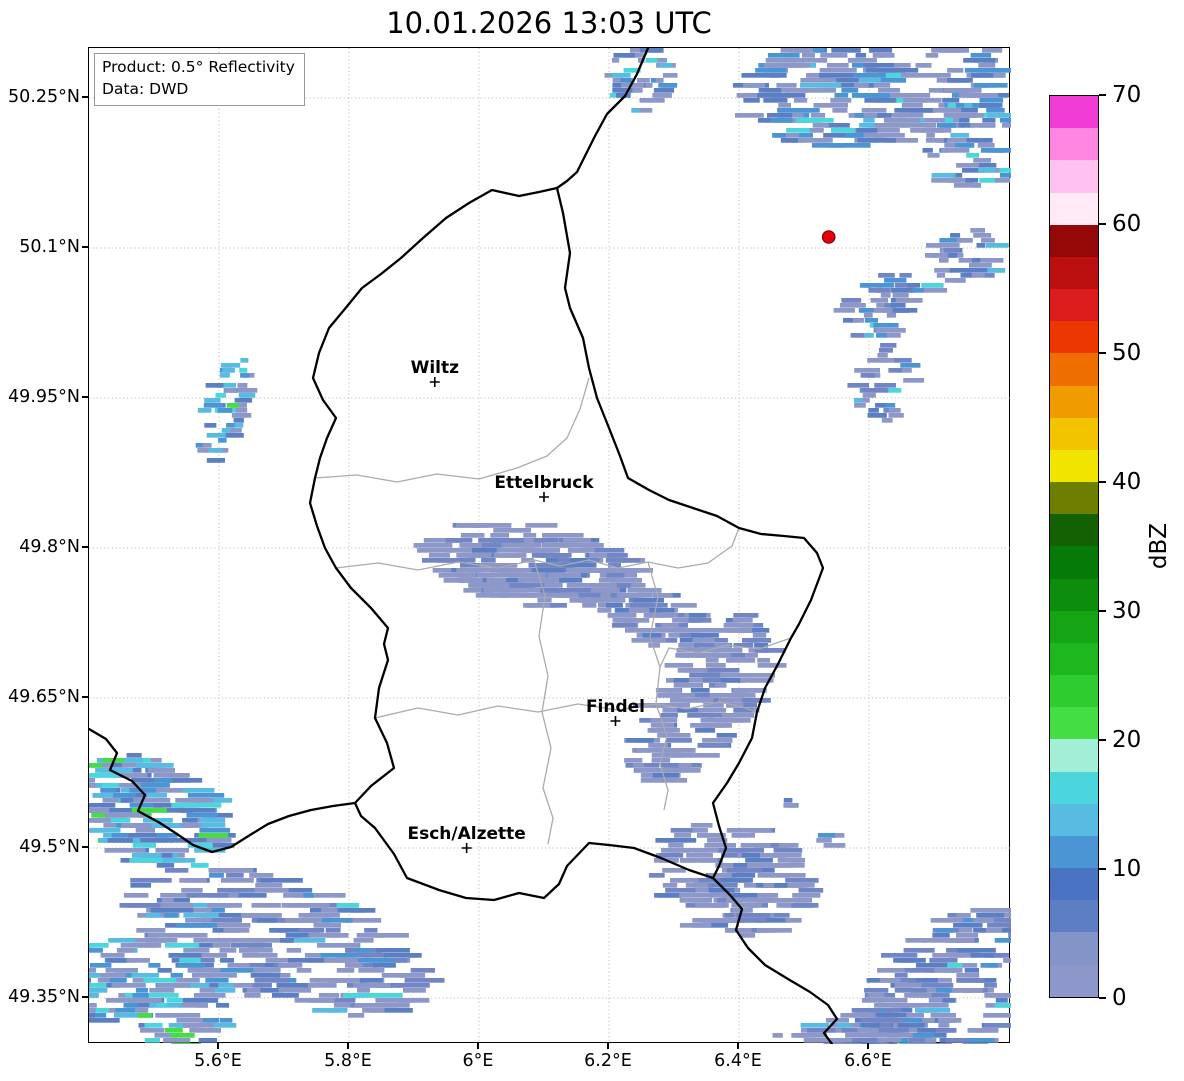 The height and width of the screenshot is (1081, 1184). I want to click on x-tick-label: 6.6°E, so click(868, 1061).